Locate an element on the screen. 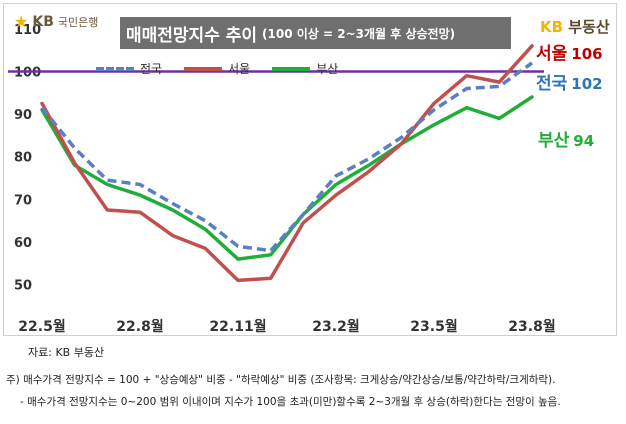 Image resolution: width=626 pixels, height=424 pixels. legend-label-busan: 부산 is located at coordinates (327, 69).